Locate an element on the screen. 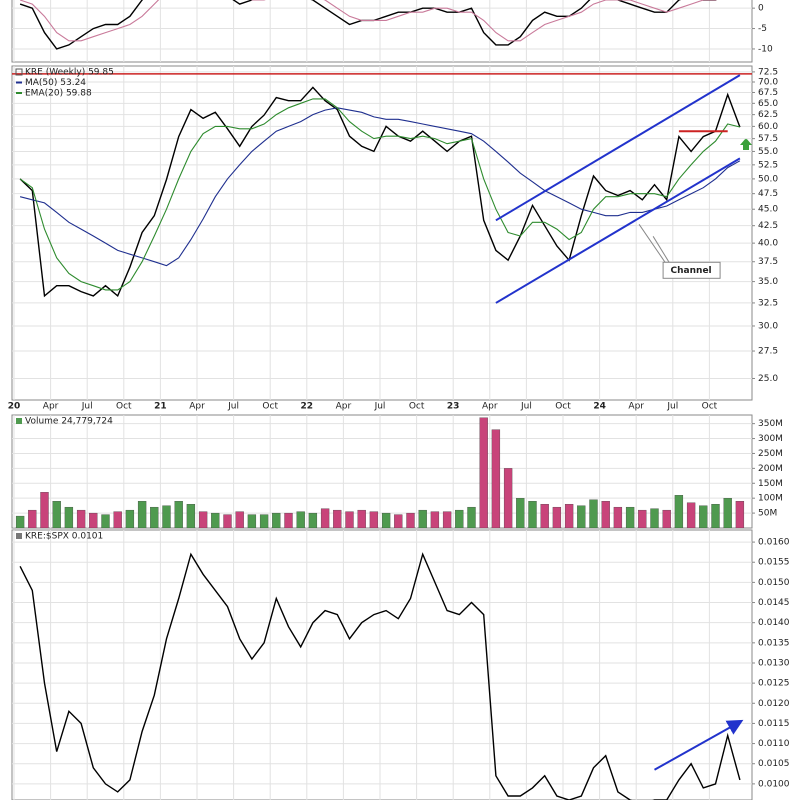 The image size is (800, 800). y-tick-label: 0.0120 is located at coordinates (774, 704).